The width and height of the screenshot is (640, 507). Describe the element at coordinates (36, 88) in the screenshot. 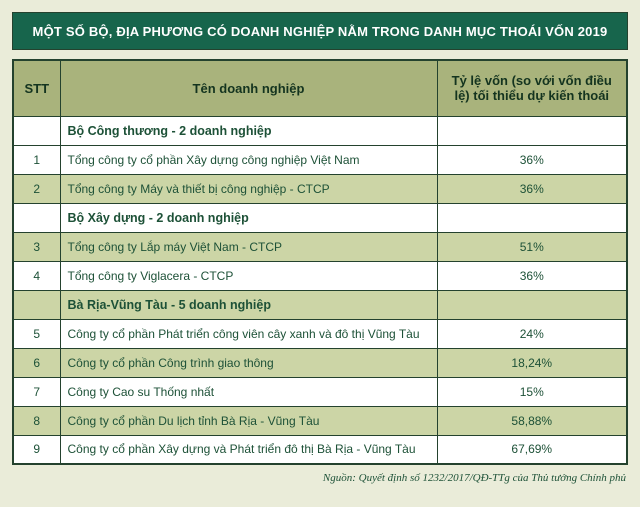

I see `header-stt: STT` at that location.